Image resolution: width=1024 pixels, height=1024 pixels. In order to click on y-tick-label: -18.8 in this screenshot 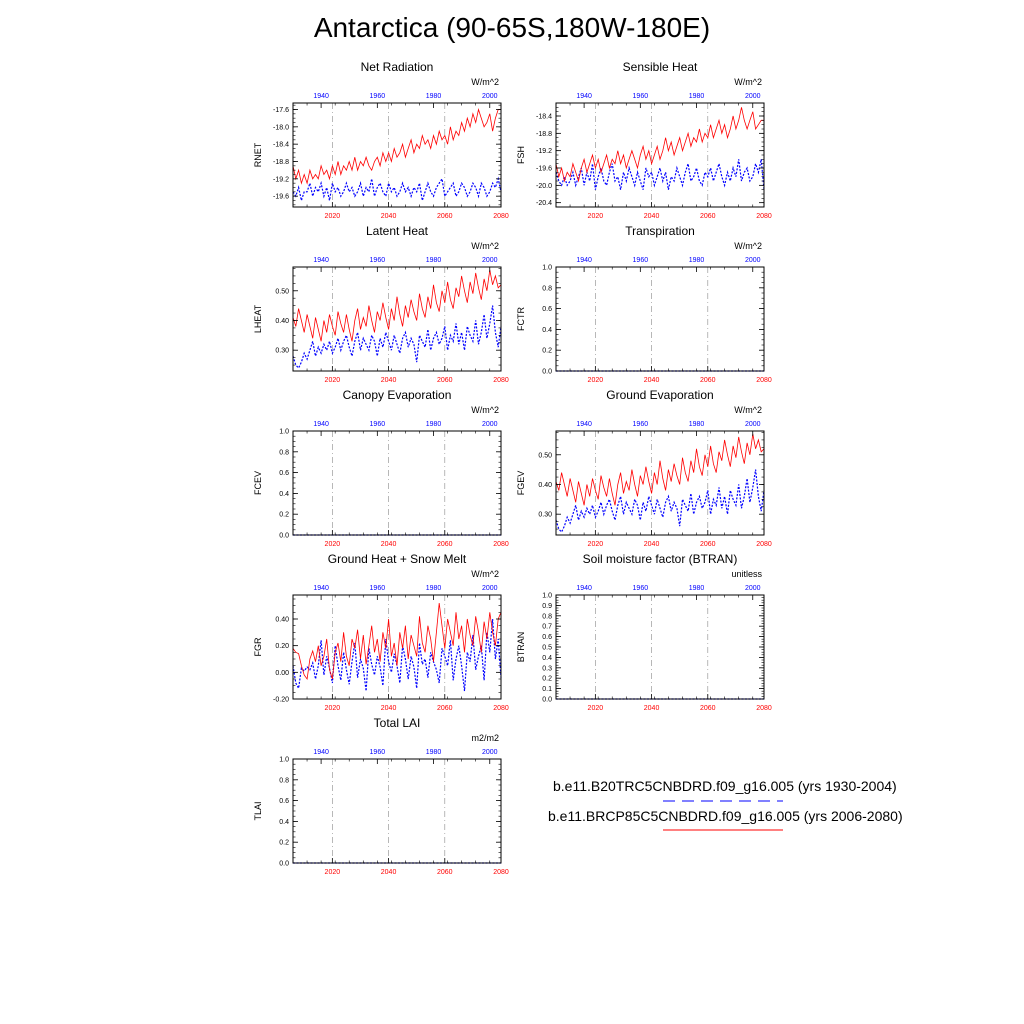, I will do `click(281, 162)`.